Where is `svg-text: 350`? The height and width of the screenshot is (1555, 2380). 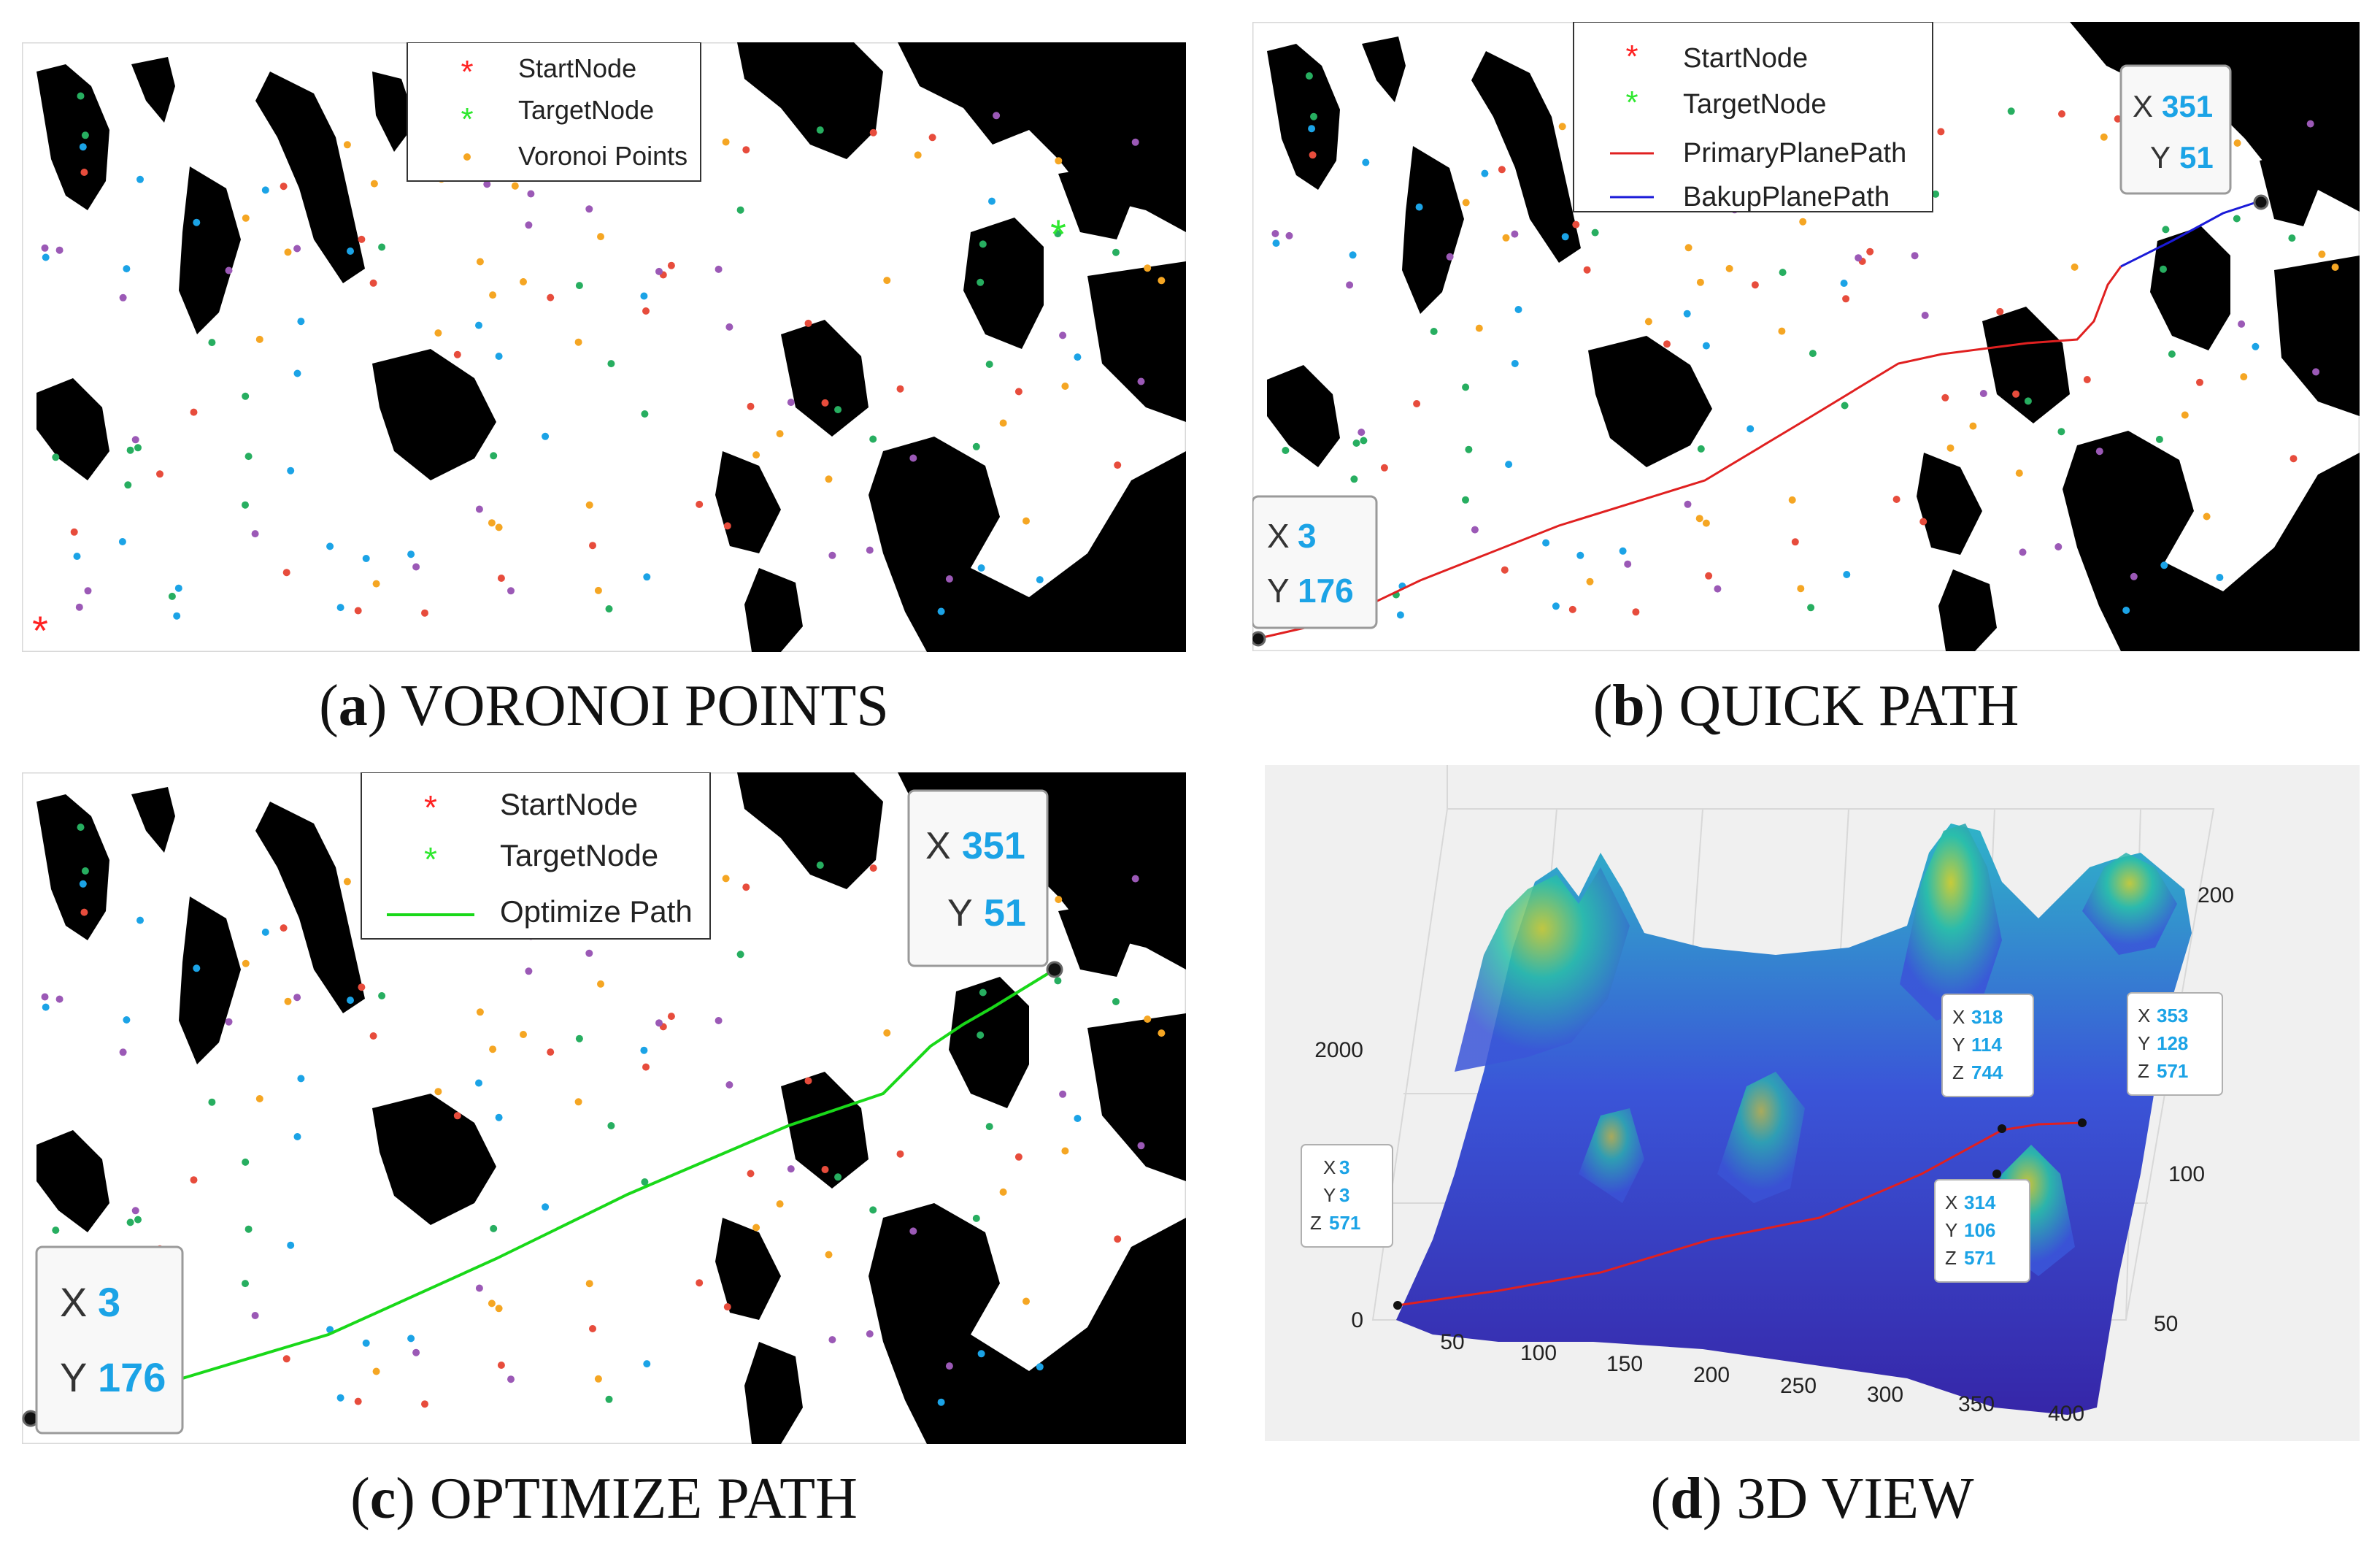
svg-text: 350 is located at coordinates (1976, 1404).